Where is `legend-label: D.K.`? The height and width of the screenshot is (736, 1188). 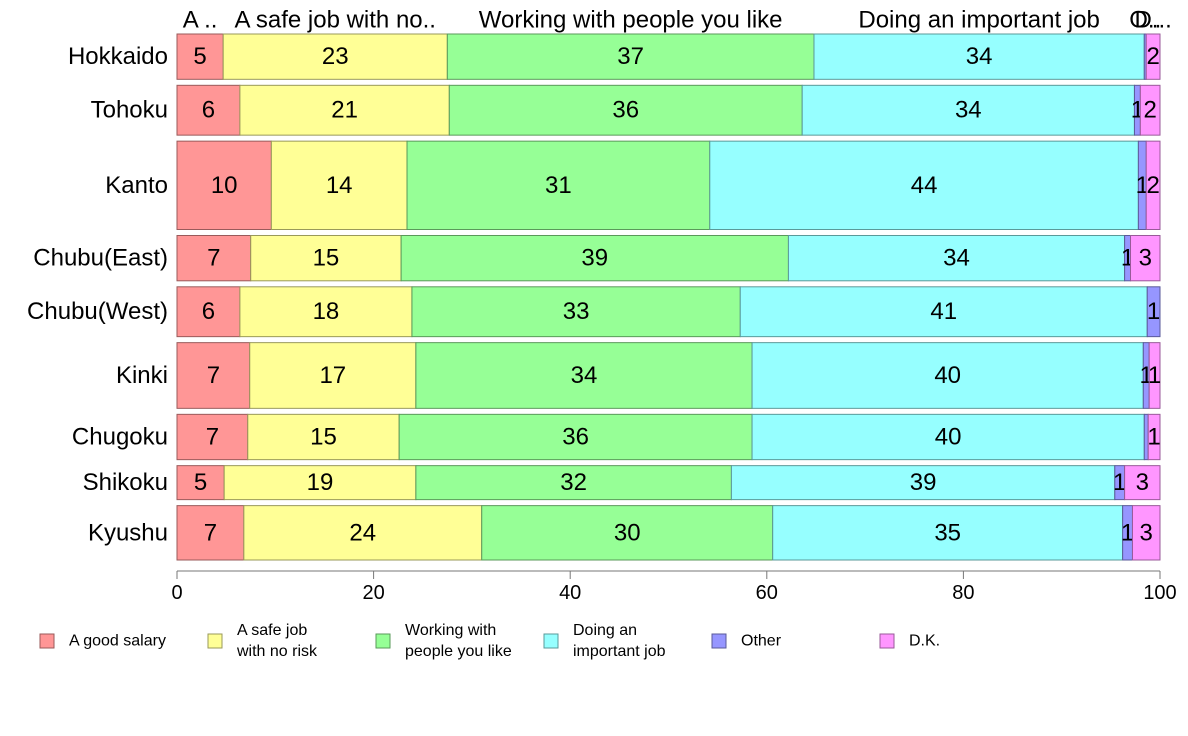 legend-label: D.K. is located at coordinates (924, 641).